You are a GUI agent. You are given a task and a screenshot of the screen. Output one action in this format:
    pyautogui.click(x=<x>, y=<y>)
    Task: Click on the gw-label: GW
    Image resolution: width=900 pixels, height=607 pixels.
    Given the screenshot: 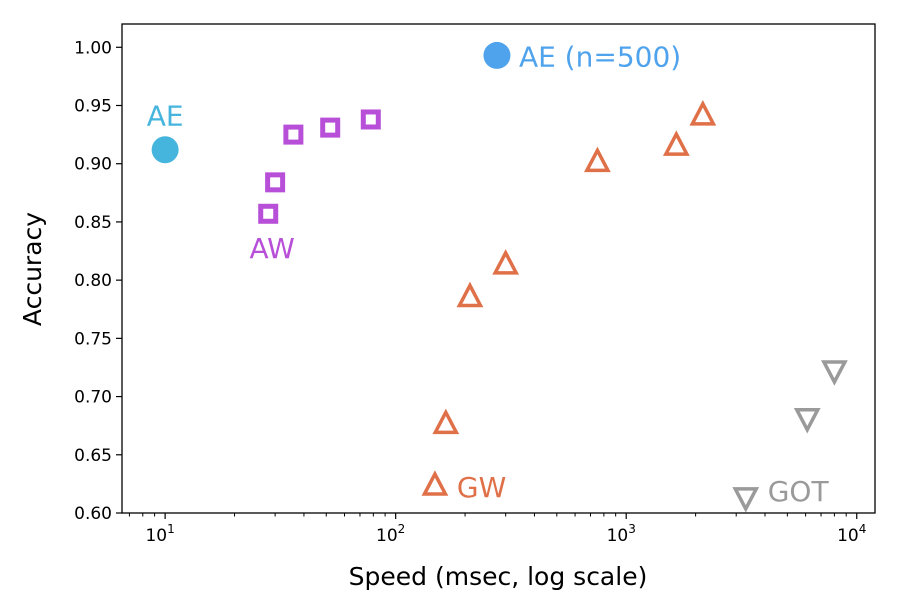 What is the action you would take?
    pyautogui.click(x=481, y=487)
    